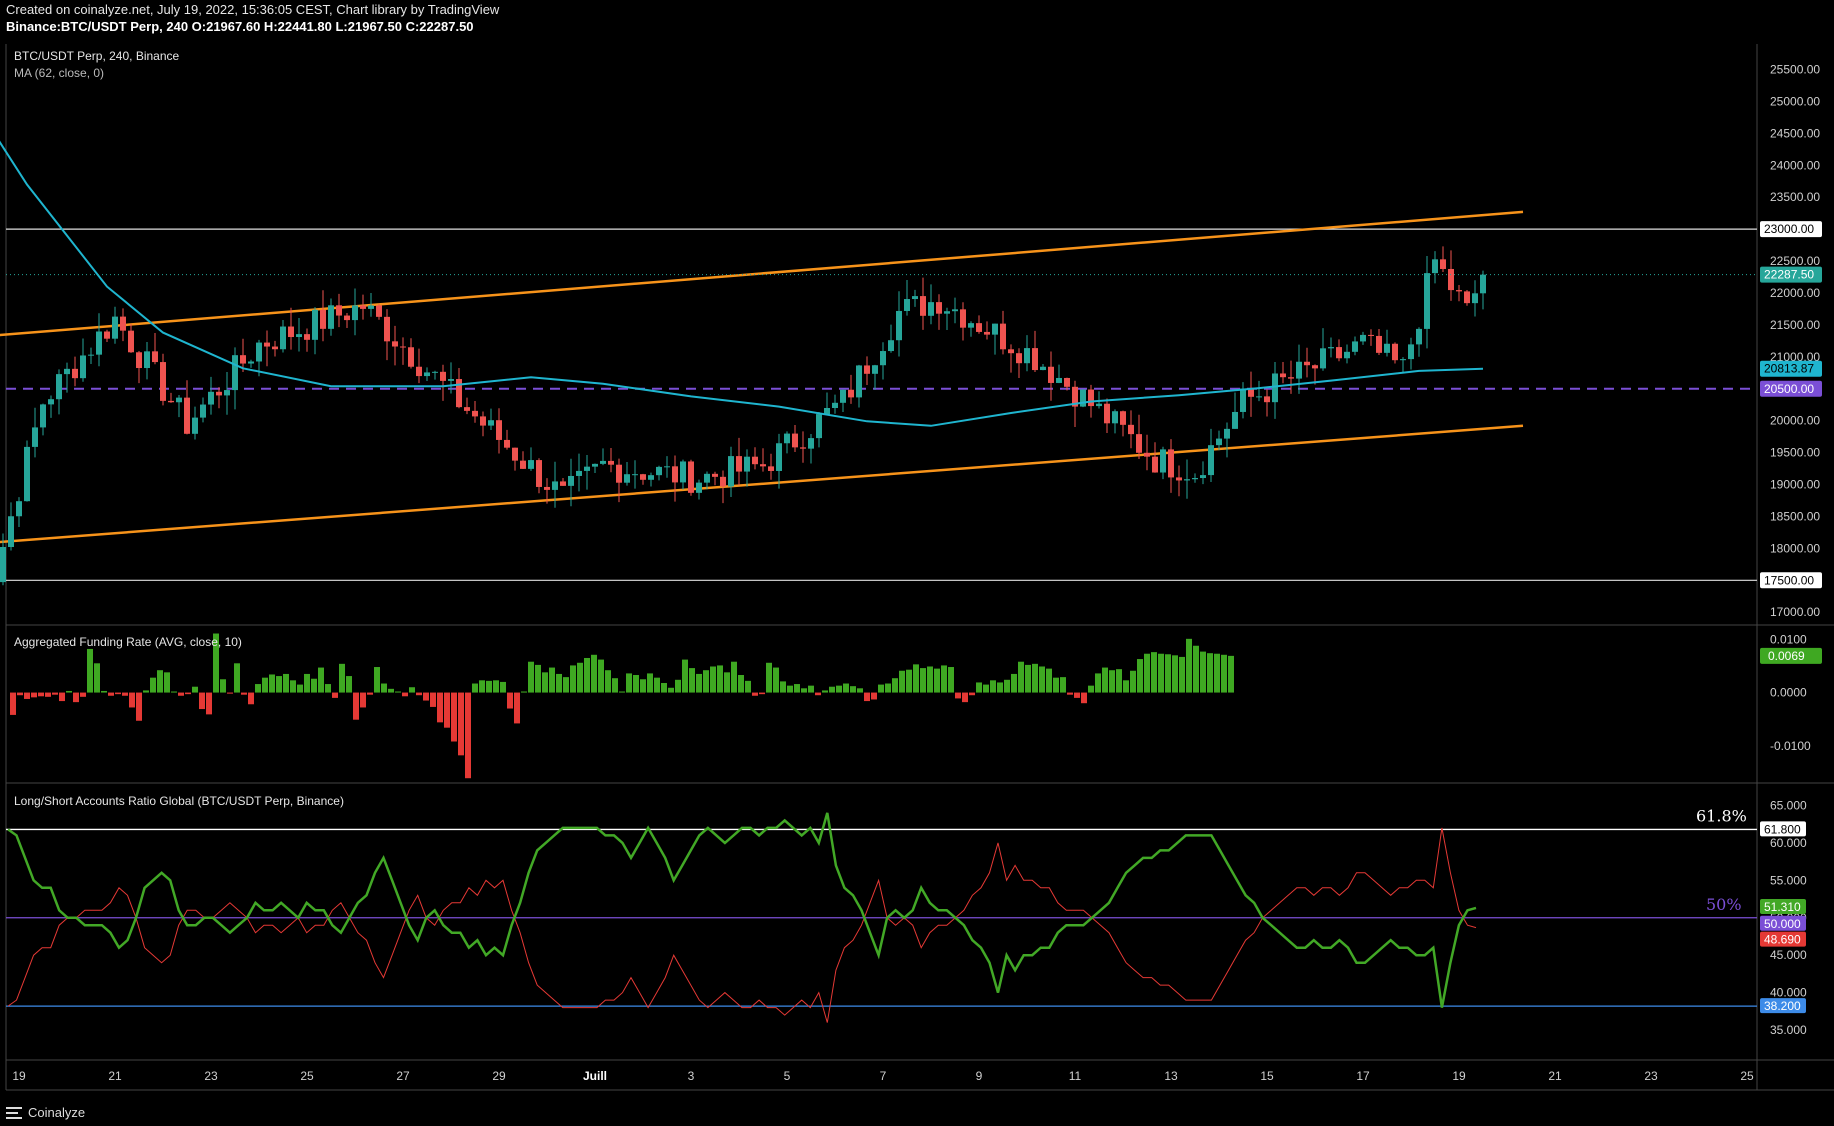  What do you see at coordinates (45, 1112) in the screenshot?
I see `footer-brand: Coinalyze` at bounding box center [45, 1112].